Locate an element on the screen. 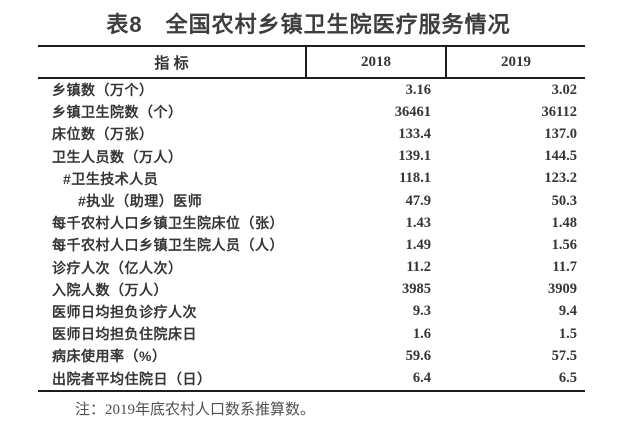 This screenshot has height=425, width=617. row-value-2019: 144.5 is located at coordinates (560, 156).